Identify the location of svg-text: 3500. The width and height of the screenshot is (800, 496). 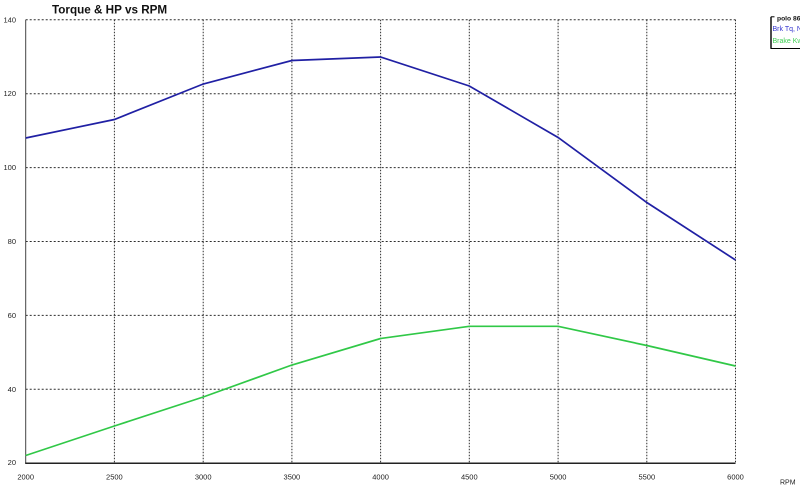
(292, 477).